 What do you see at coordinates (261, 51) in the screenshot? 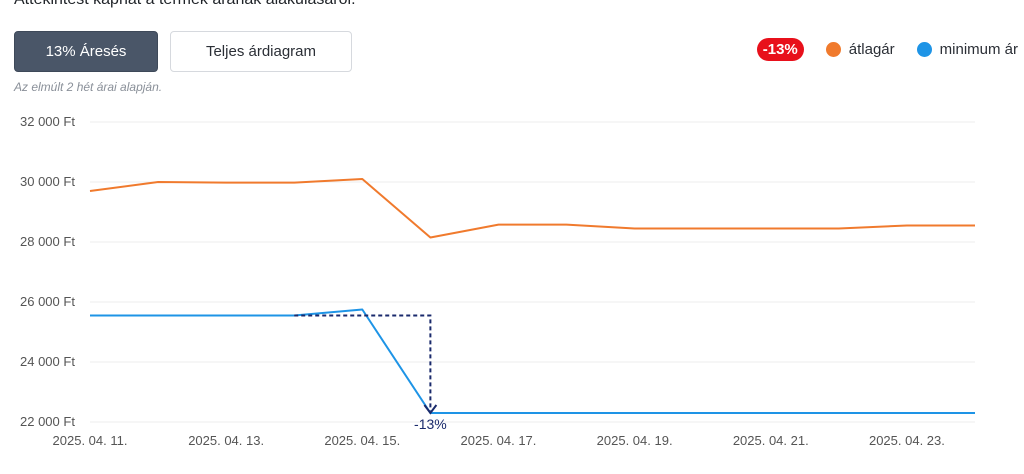
I see `tab-full-price-chart: Teljes árdiagram` at bounding box center [261, 51].